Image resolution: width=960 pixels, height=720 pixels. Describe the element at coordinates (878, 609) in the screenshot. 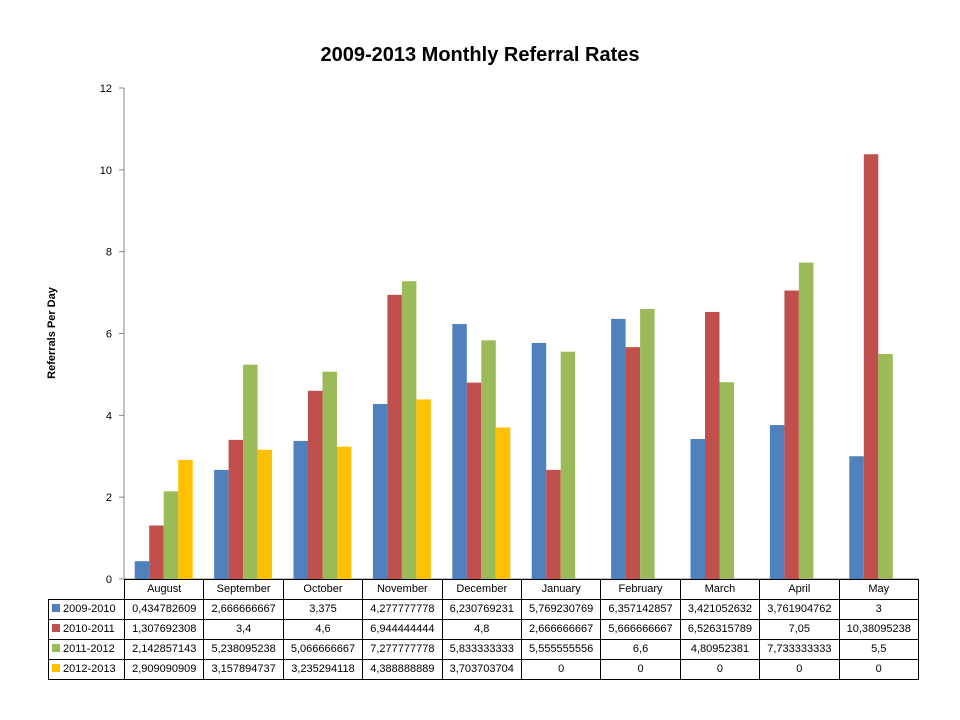

I see `table-cell: 3` at that location.